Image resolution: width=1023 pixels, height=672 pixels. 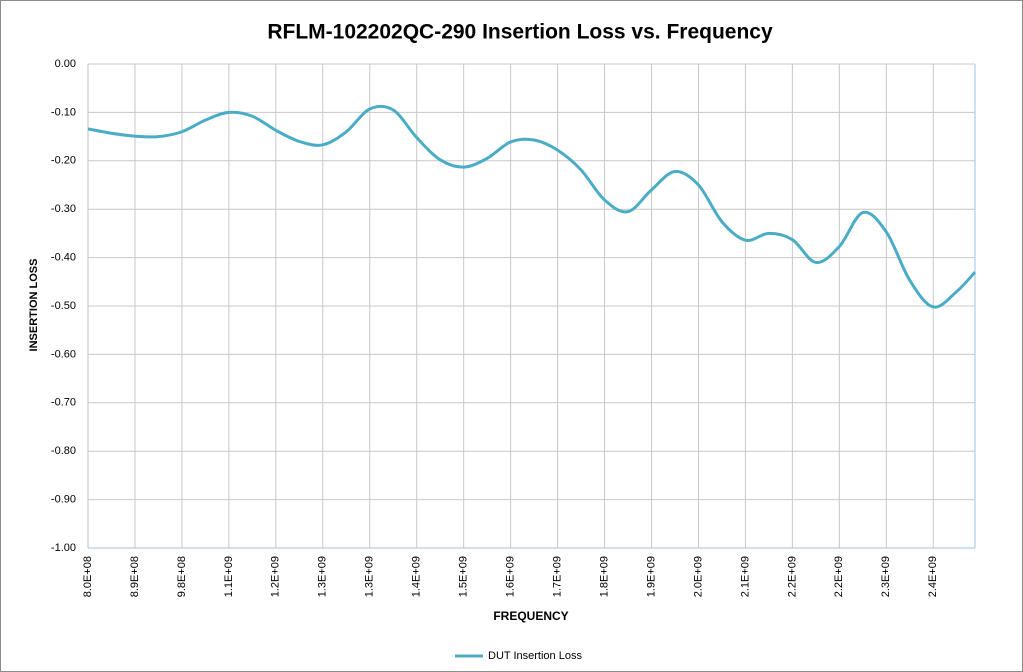 What do you see at coordinates (651, 576) in the screenshot?
I see `x-tick-label: 1.9E+09` at bounding box center [651, 576].